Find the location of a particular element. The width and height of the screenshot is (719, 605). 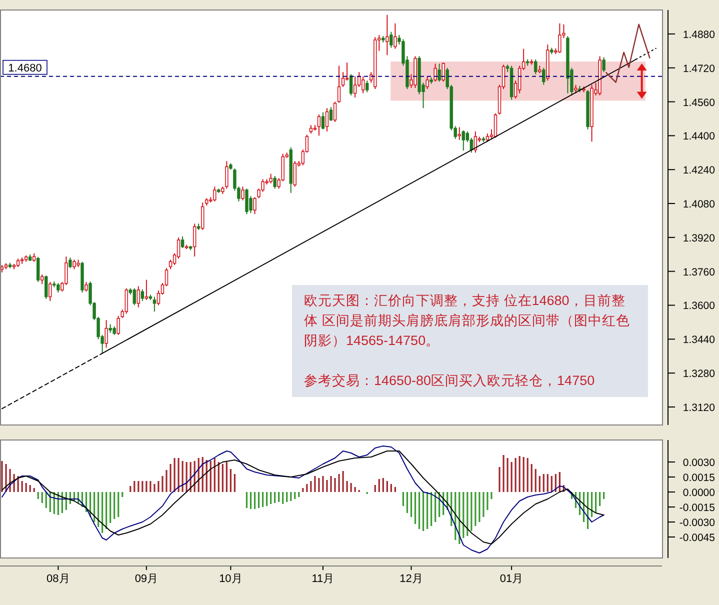

y-tick-label: 0.0000 is located at coordinates (699, 493).